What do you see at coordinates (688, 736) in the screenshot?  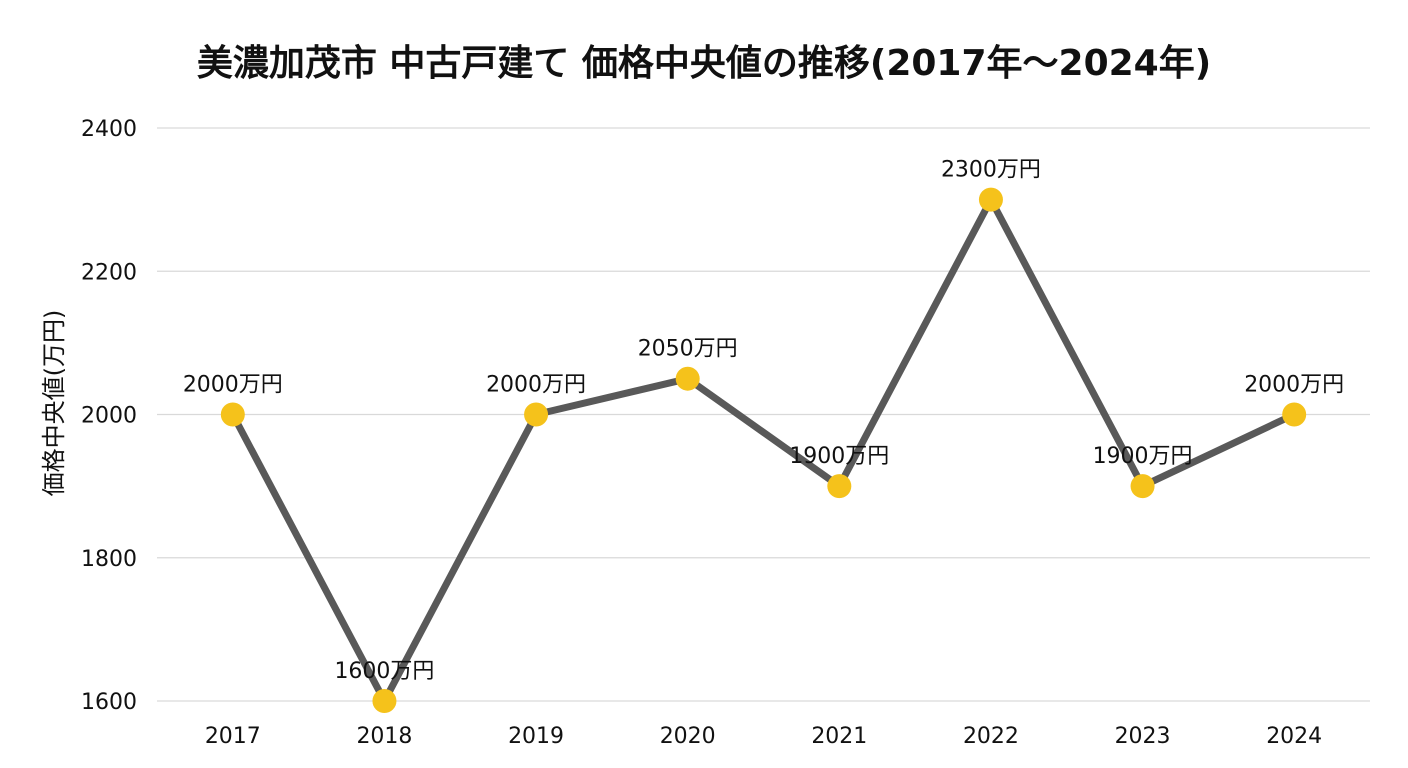 I see `x-tick-label: 2020` at bounding box center [688, 736].